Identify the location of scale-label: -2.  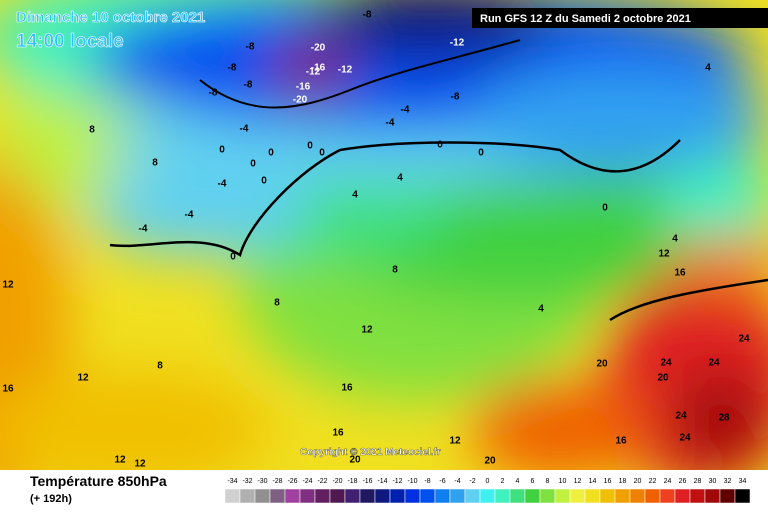
(472, 481).